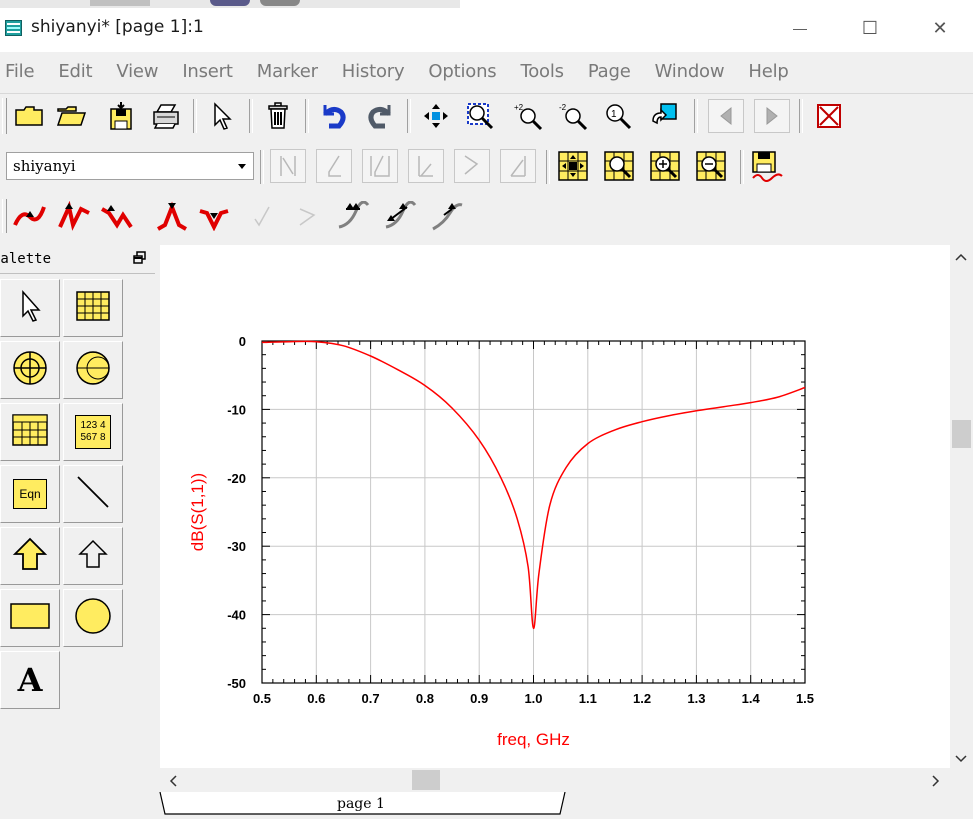  Describe the element at coordinates (44, 166) in the screenshot. I see `page-select-value: shiyanyi` at that location.